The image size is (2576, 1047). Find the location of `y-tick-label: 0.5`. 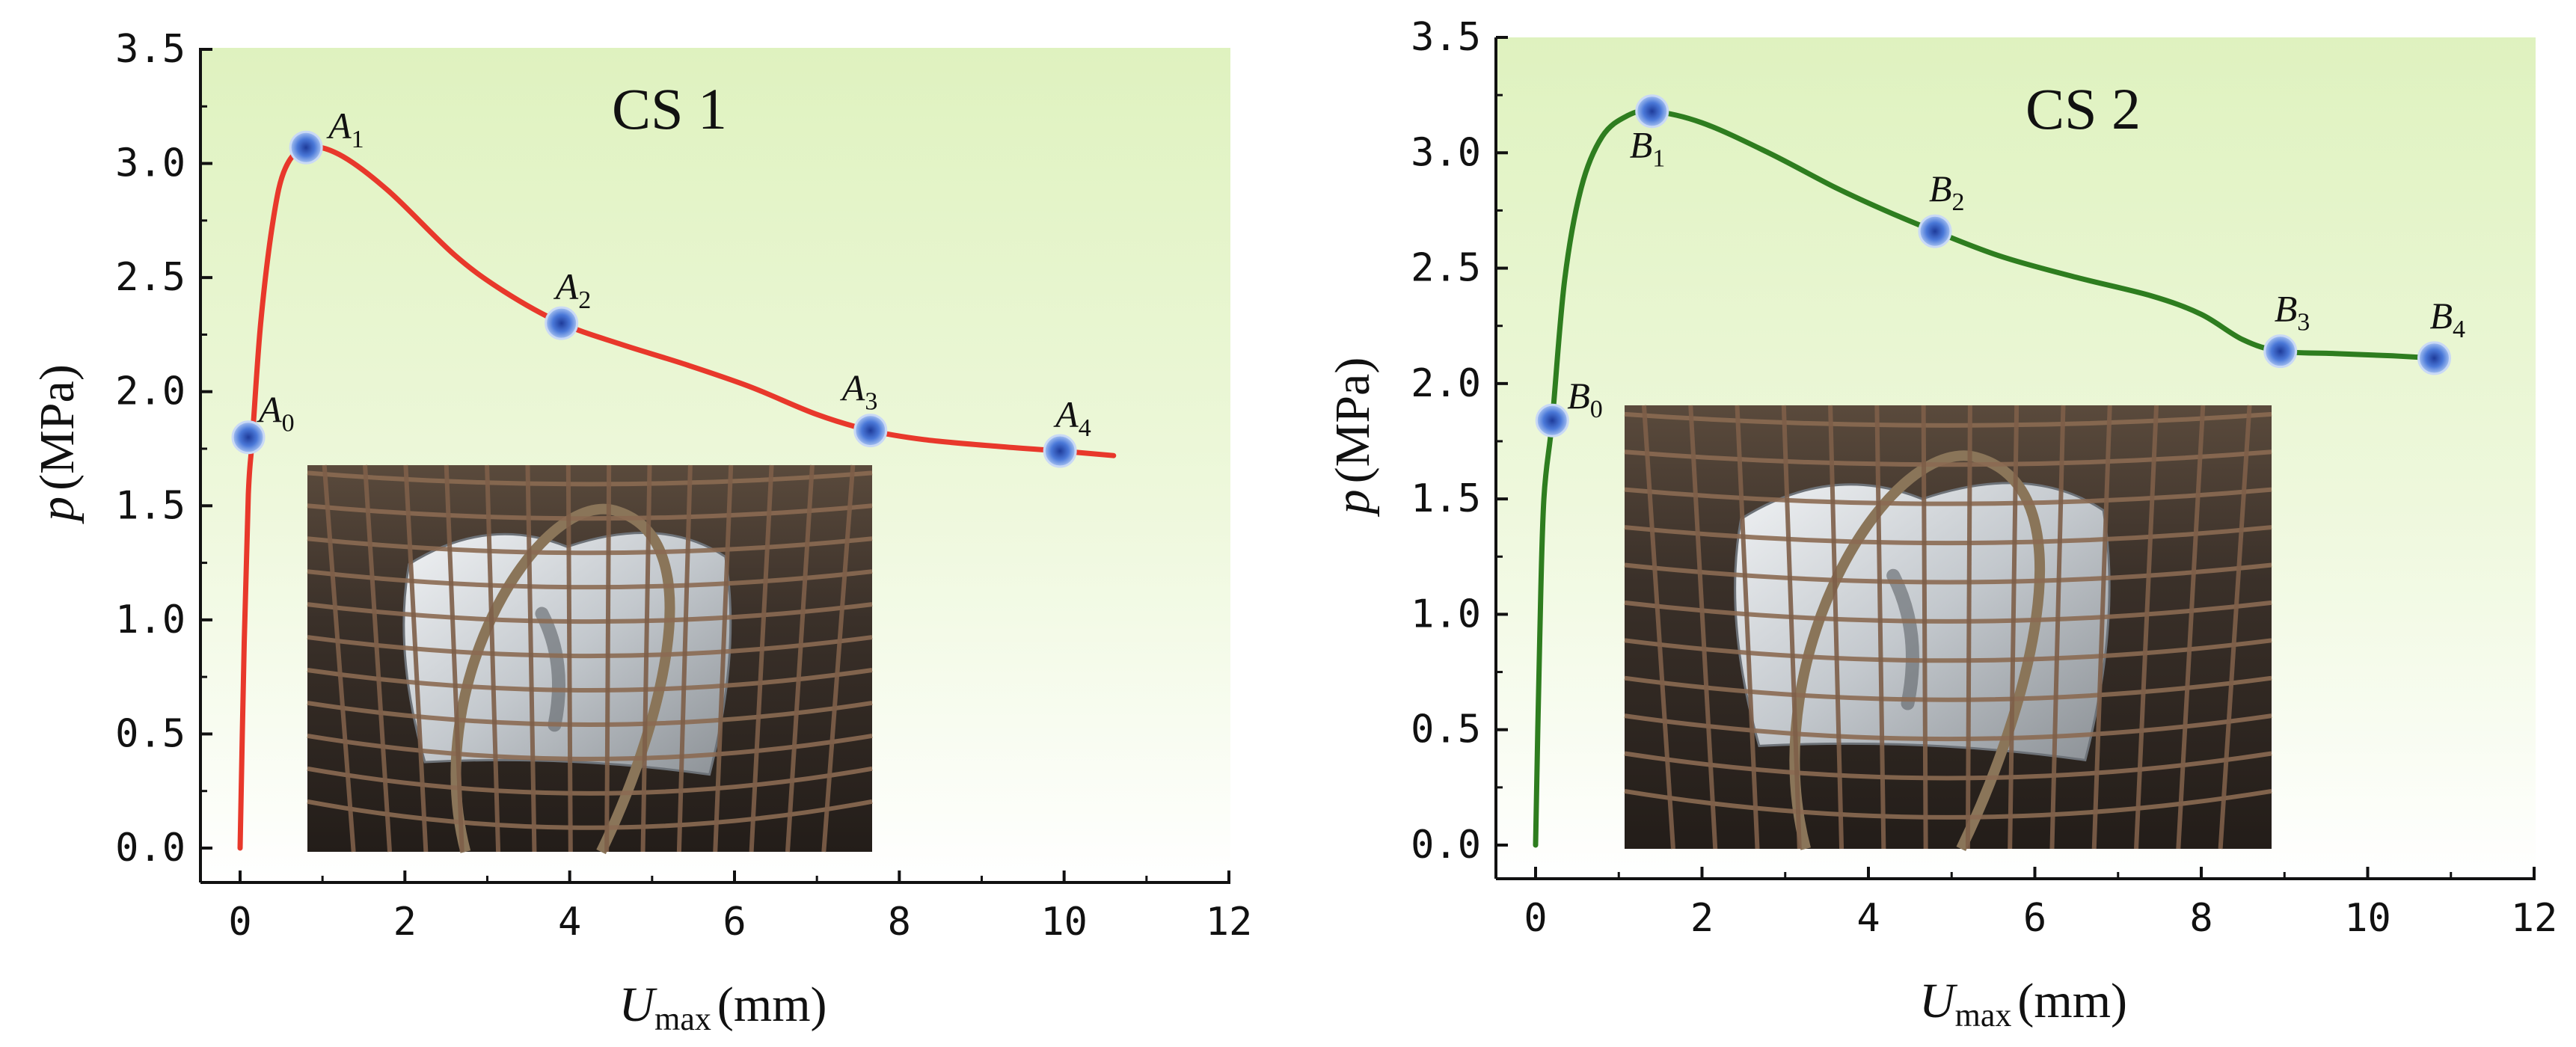

y-tick-label: 0.5 is located at coordinates (1446, 729).